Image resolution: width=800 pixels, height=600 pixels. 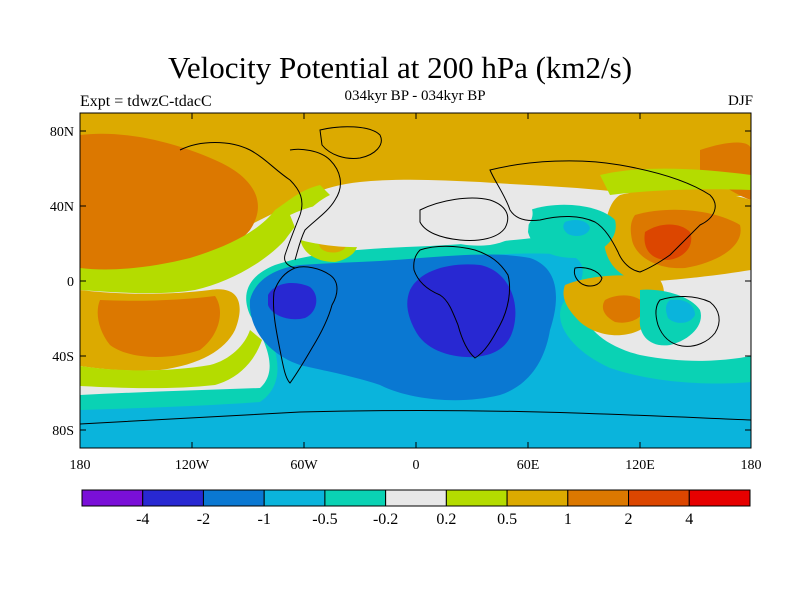 I want to click on contour-south-pacific-ring, so click(x=171, y=359).